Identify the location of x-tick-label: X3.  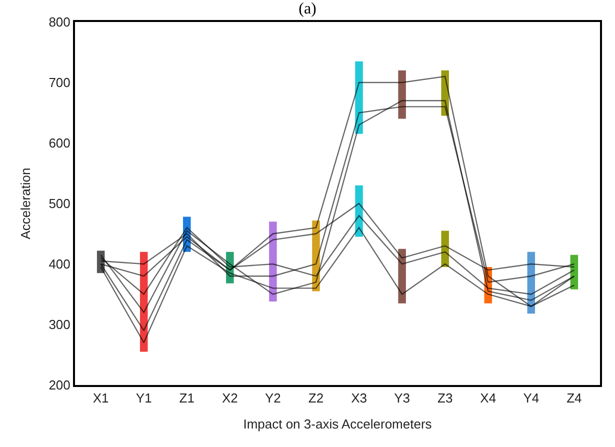
(359, 398).